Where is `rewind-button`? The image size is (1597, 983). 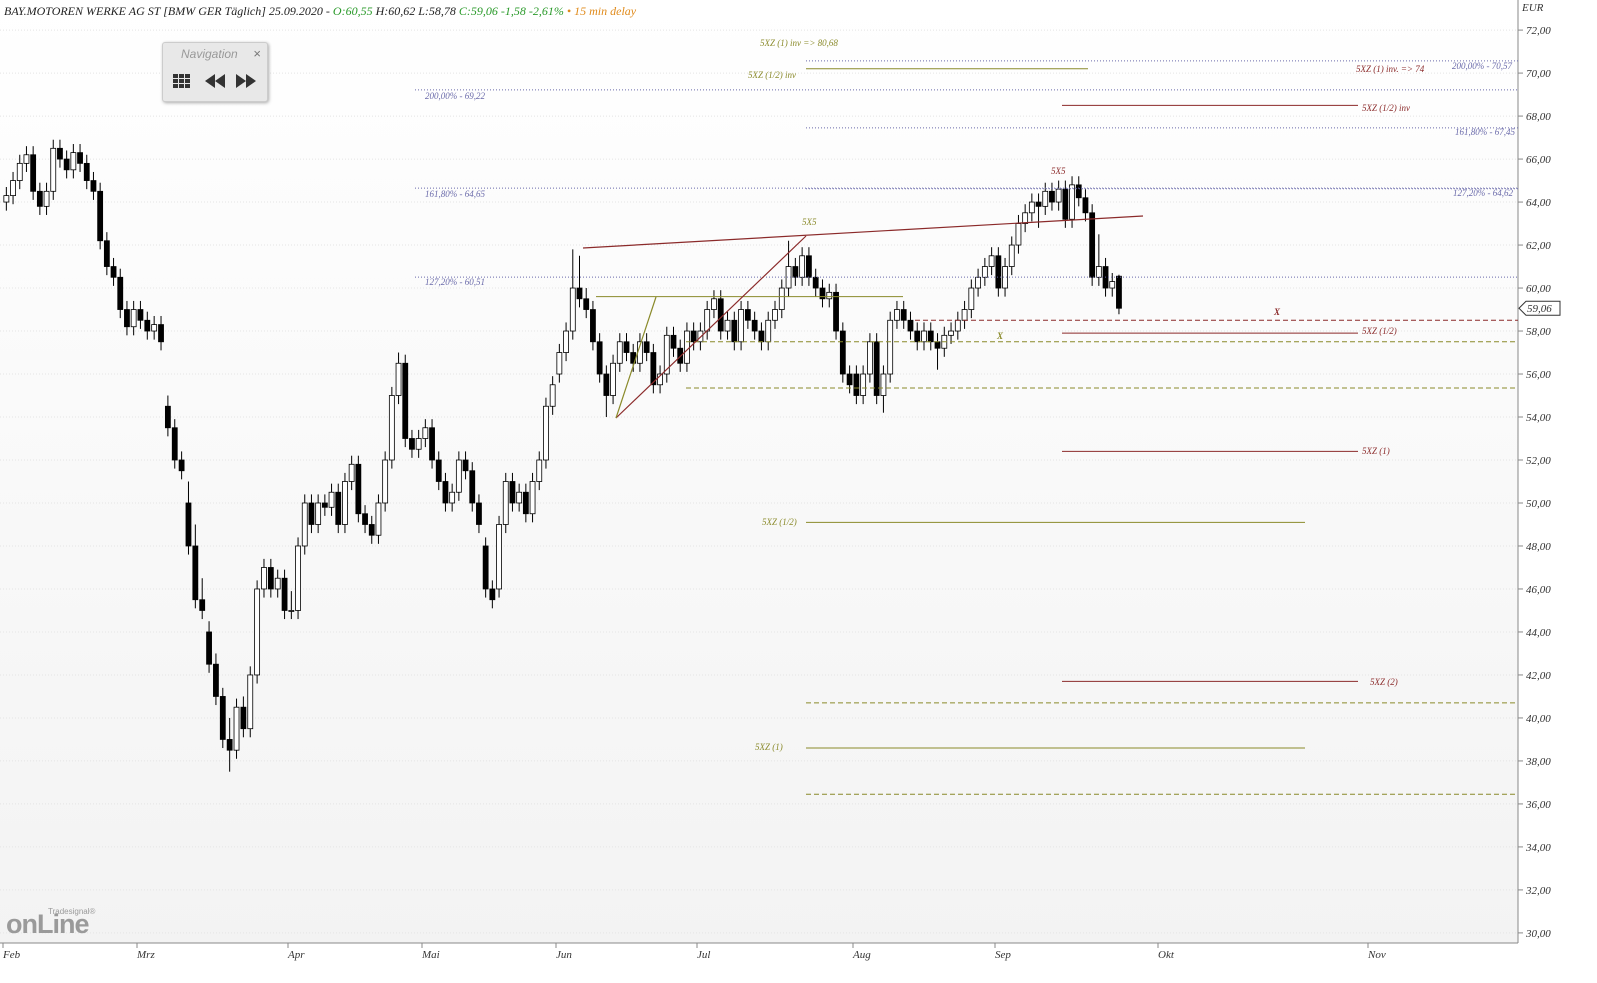
rewind-button is located at coordinates (215, 81).